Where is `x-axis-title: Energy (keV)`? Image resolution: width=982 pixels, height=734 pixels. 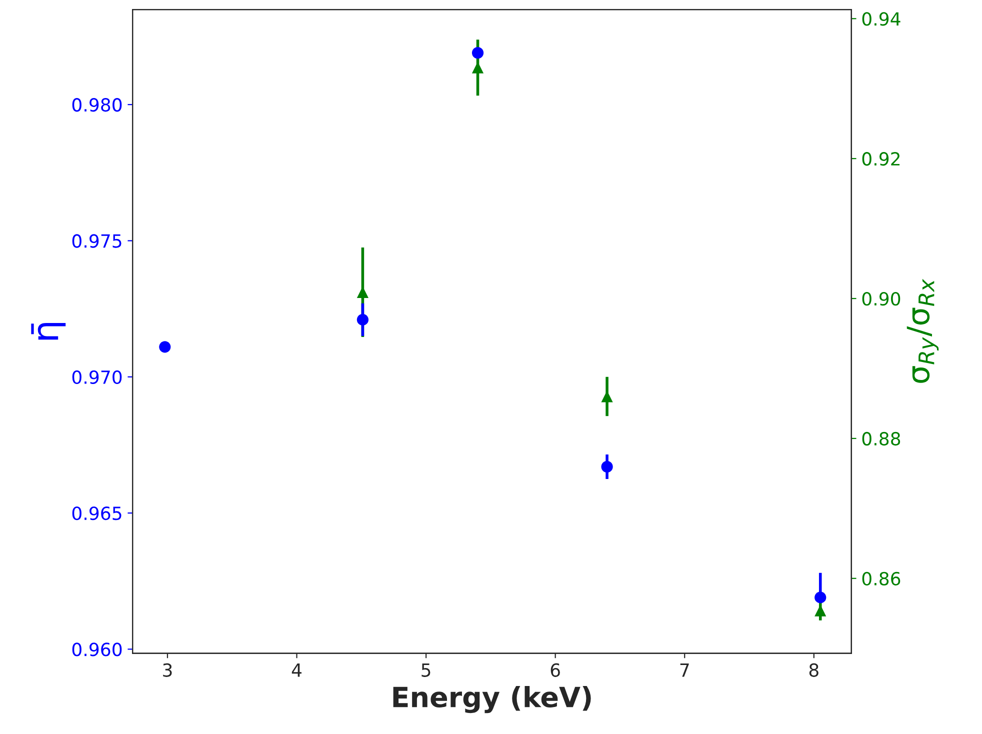 x-axis-title: Energy (keV) is located at coordinates (492, 700).